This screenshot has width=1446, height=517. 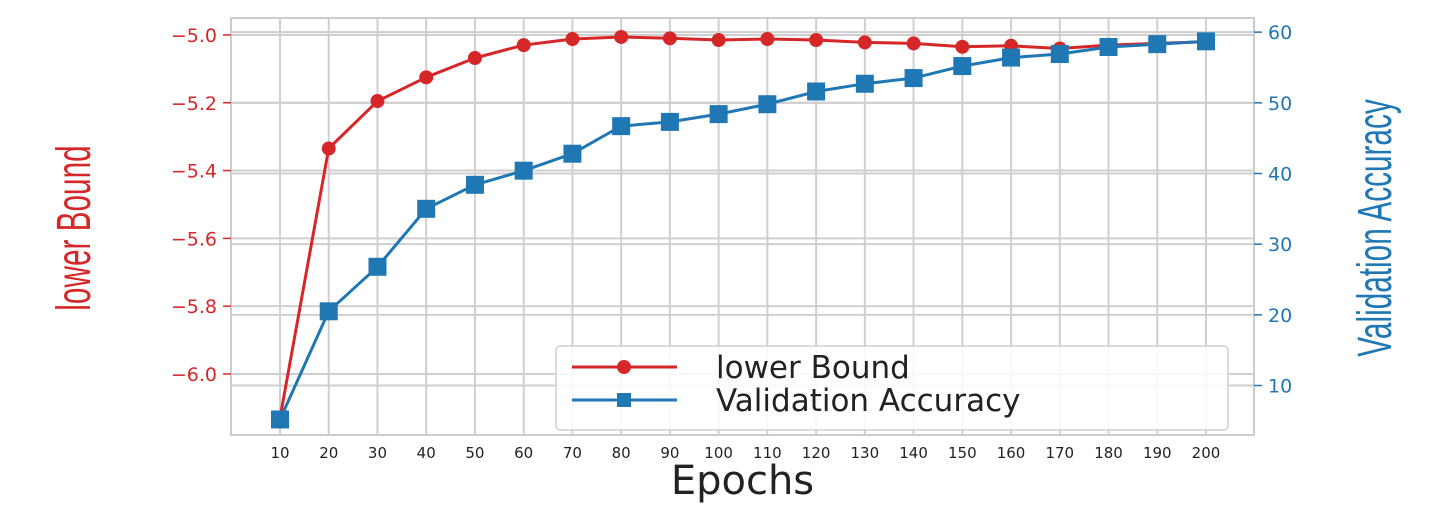 I want to click on x-tick-label-15: 160, so click(x=1011, y=453).